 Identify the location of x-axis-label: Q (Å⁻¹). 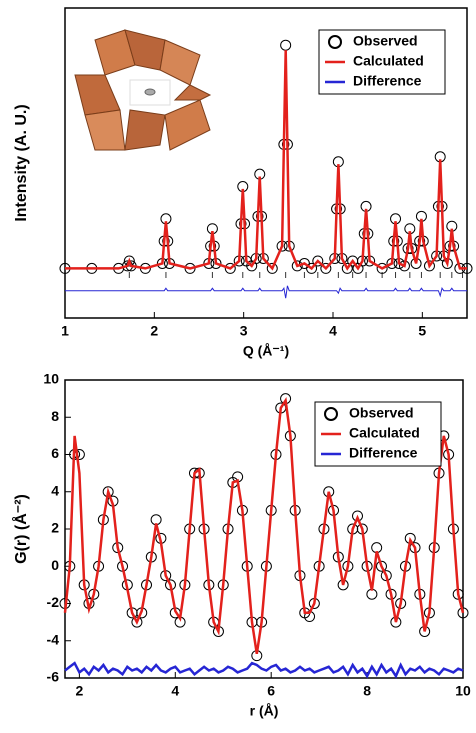
(266, 351).